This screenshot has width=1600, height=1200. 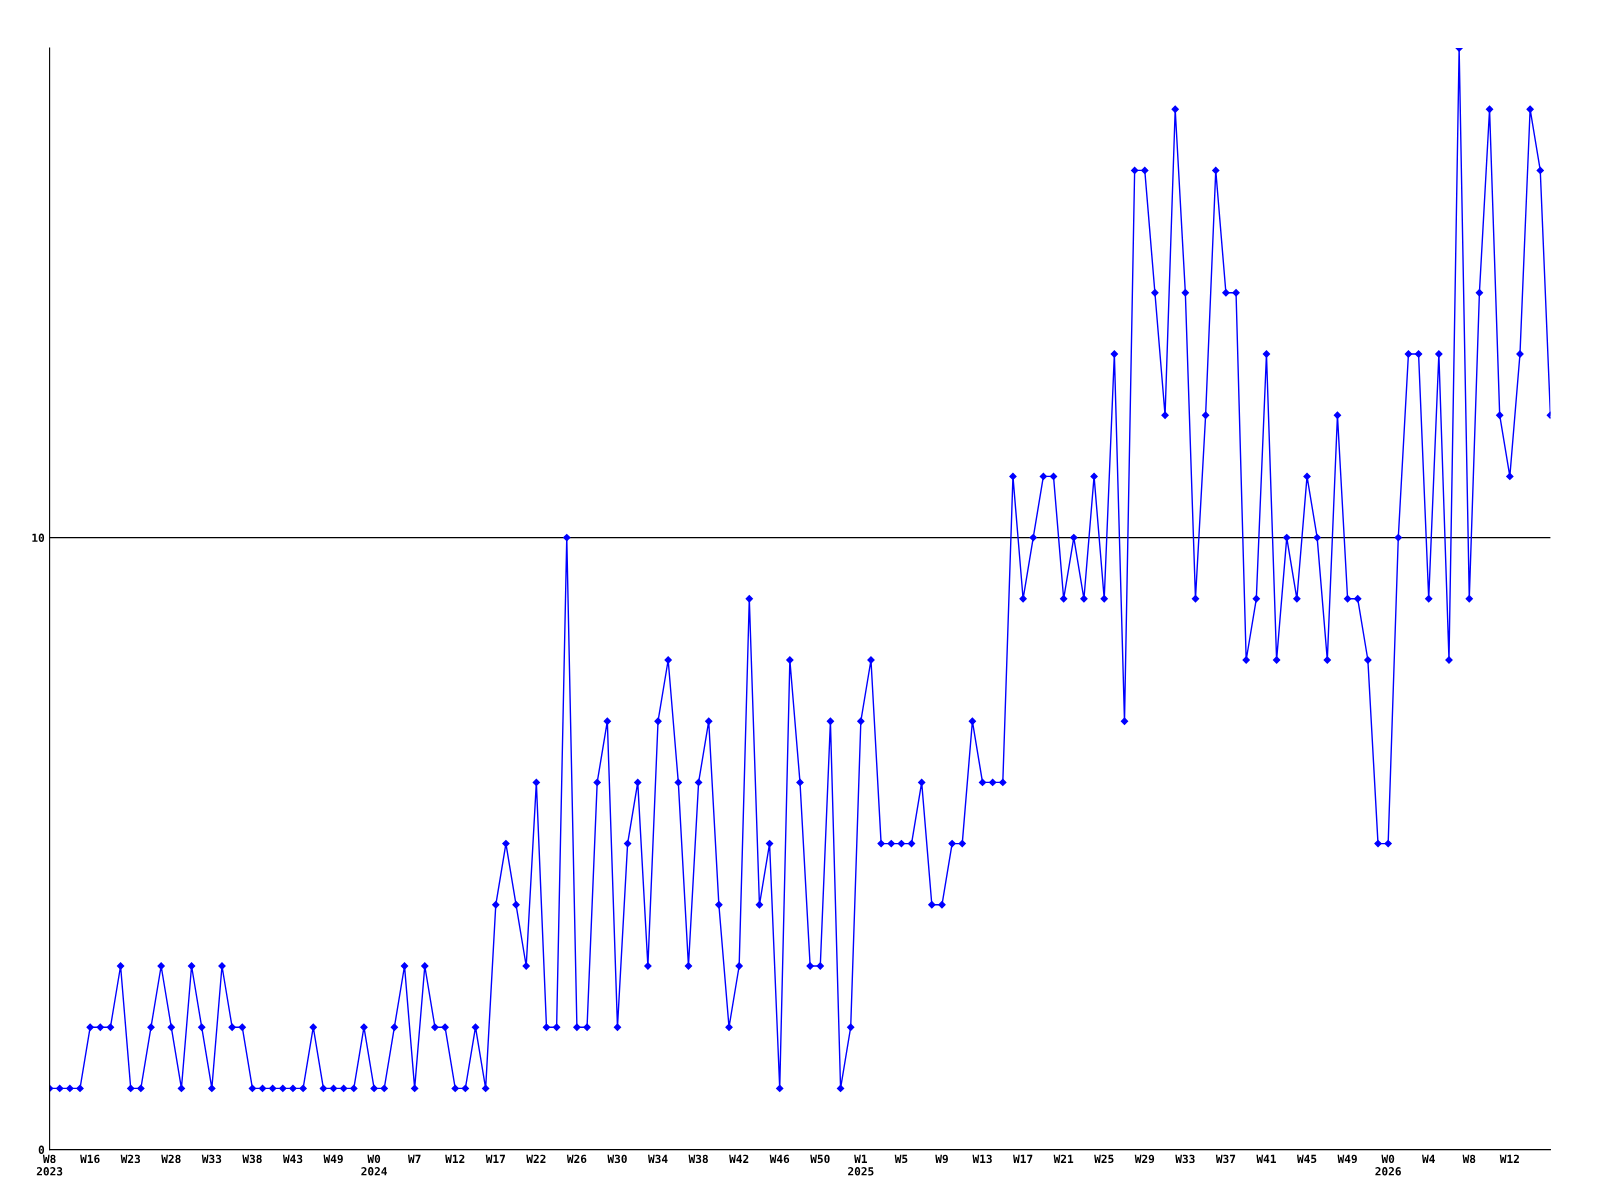 What do you see at coordinates (617, 1159) in the screenshot?
I see `x-tick-label: W30` at bounding box center [617, 1159].